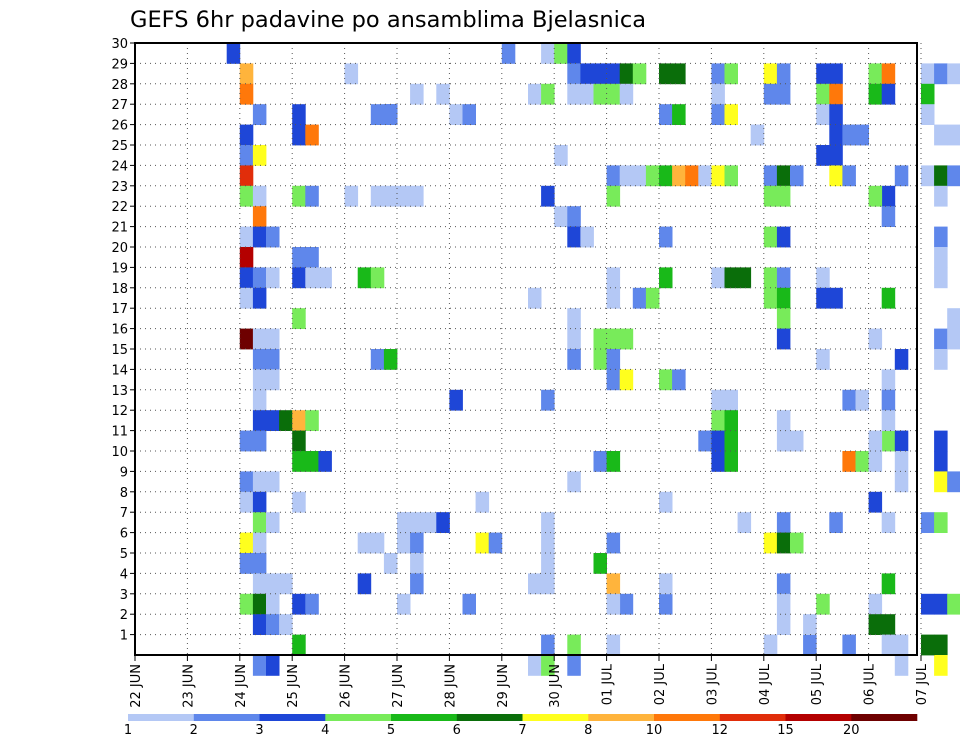  I want to click on y-tick-label: 4, so click(124, 574).